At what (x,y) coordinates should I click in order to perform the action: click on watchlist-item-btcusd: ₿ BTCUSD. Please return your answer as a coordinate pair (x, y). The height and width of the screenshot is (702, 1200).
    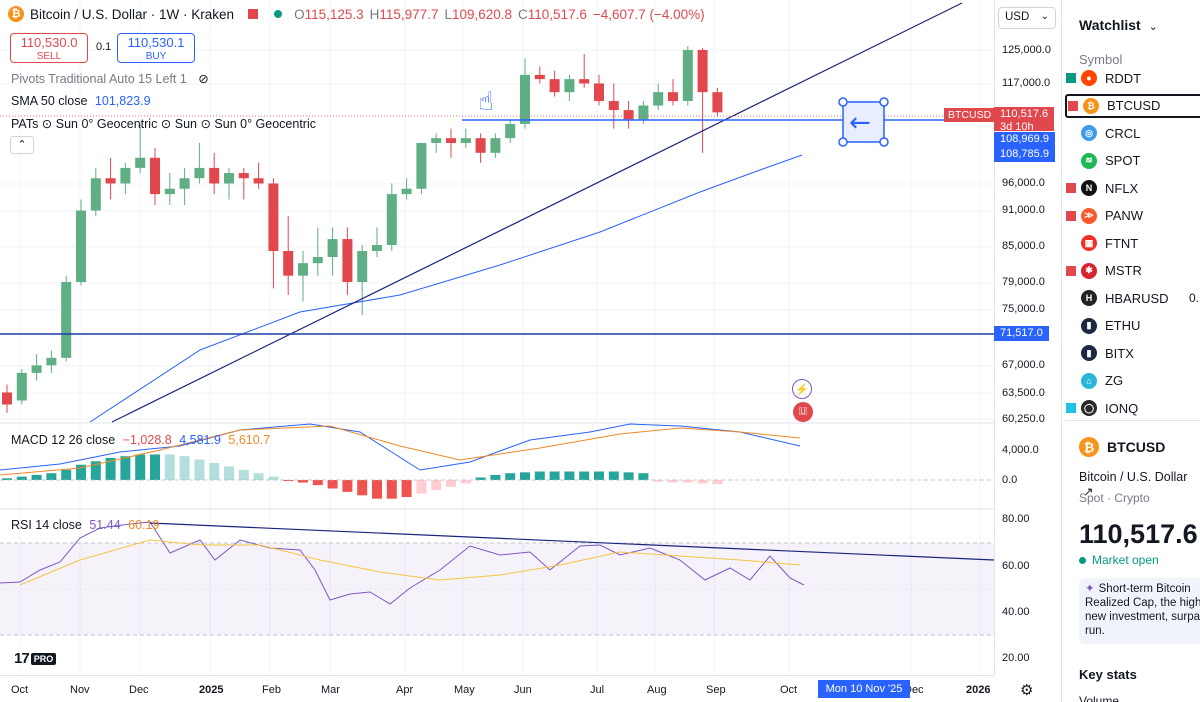
    Looking at the image, I should click on (1132, 105).